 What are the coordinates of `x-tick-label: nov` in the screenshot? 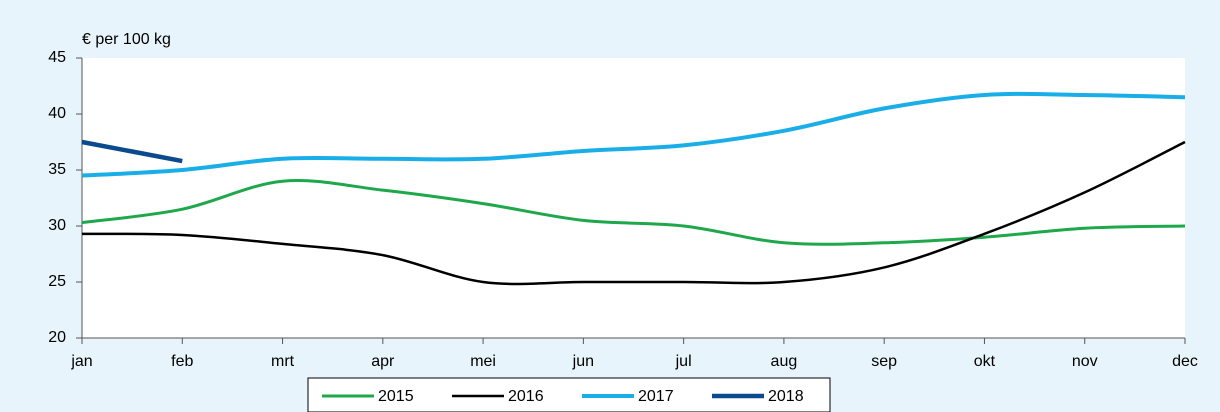 It's located at (1085, 361).